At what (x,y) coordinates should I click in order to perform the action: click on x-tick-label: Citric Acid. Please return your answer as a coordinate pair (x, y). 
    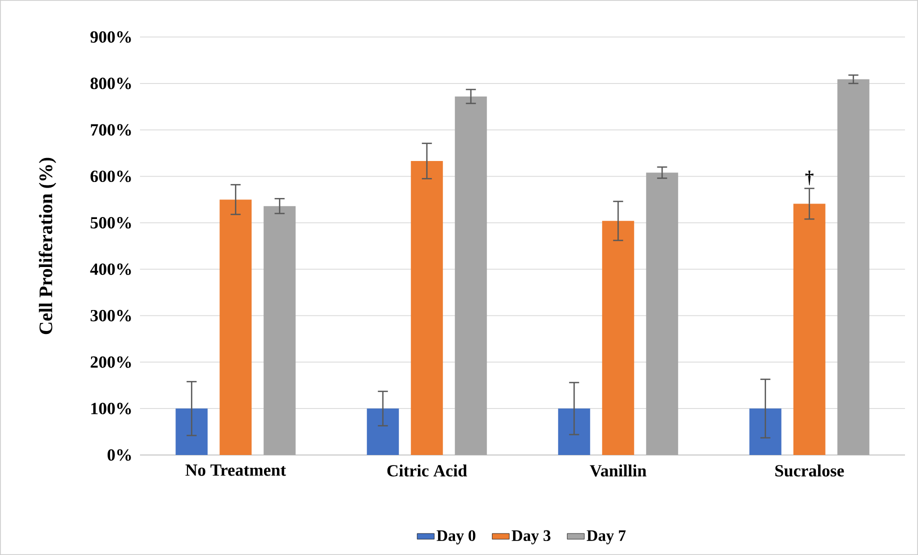
    Looking at the image, I should click on (427, 470).